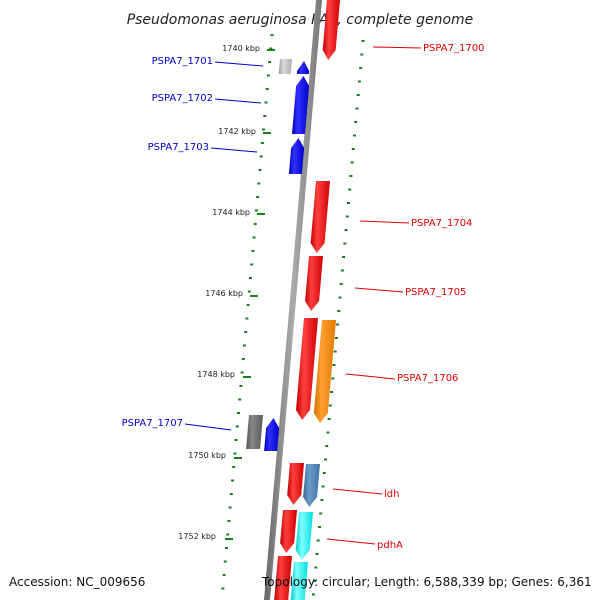  What do you see at coordinates (441, 223) in the screenshot?
I see `gene-label-pspa7-1704: PSPA7_1704` at bounding box center [441, 223].